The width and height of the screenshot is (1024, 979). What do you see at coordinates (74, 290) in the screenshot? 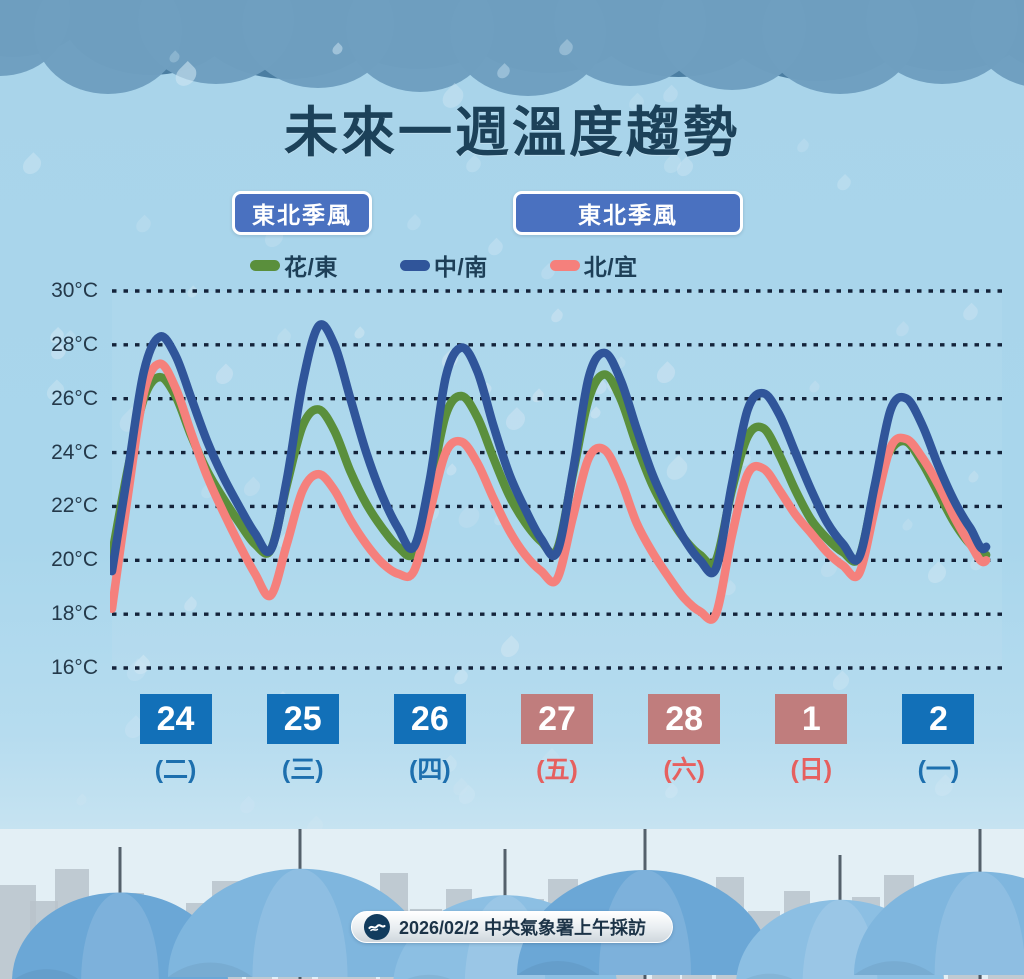
I see `y-tick-label: 30°C` at bounding box center [74, 290].